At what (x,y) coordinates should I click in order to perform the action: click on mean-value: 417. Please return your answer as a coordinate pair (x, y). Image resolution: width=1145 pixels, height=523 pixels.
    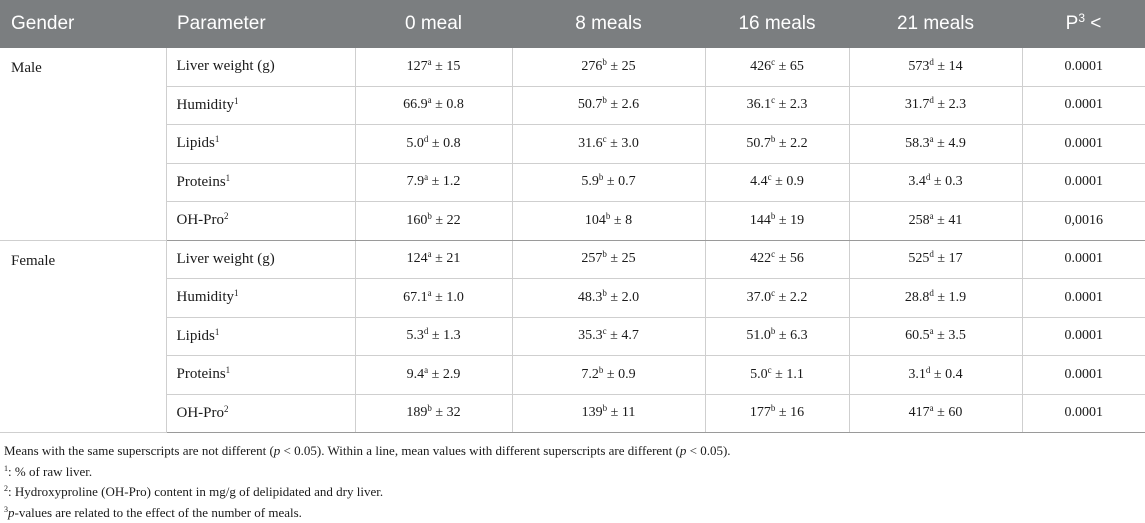
    Looking at the image, I should click on (919, 412).